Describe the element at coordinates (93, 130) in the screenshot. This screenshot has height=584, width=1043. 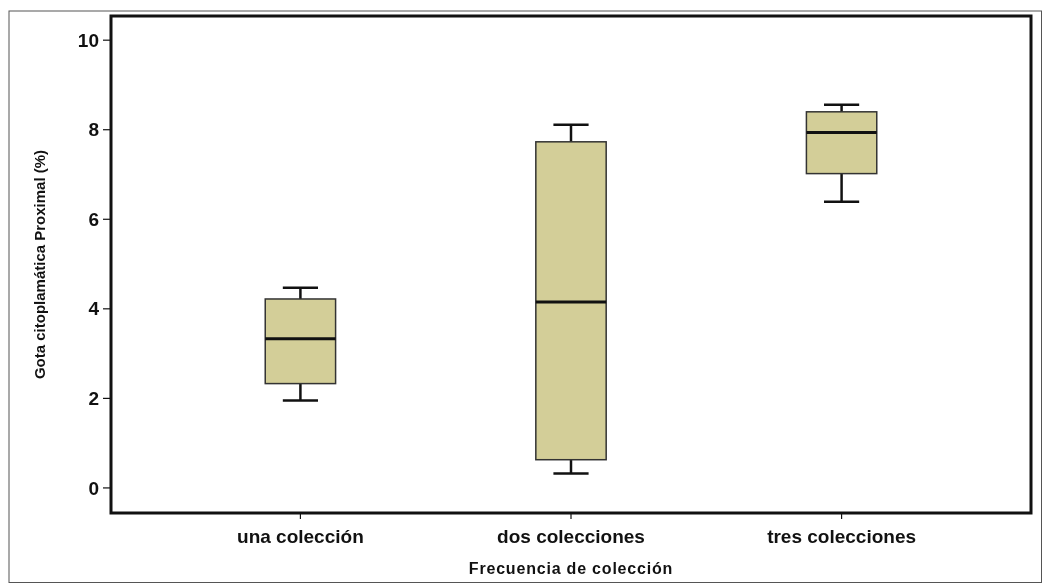
I see `y-tick-label: 8` at that location.